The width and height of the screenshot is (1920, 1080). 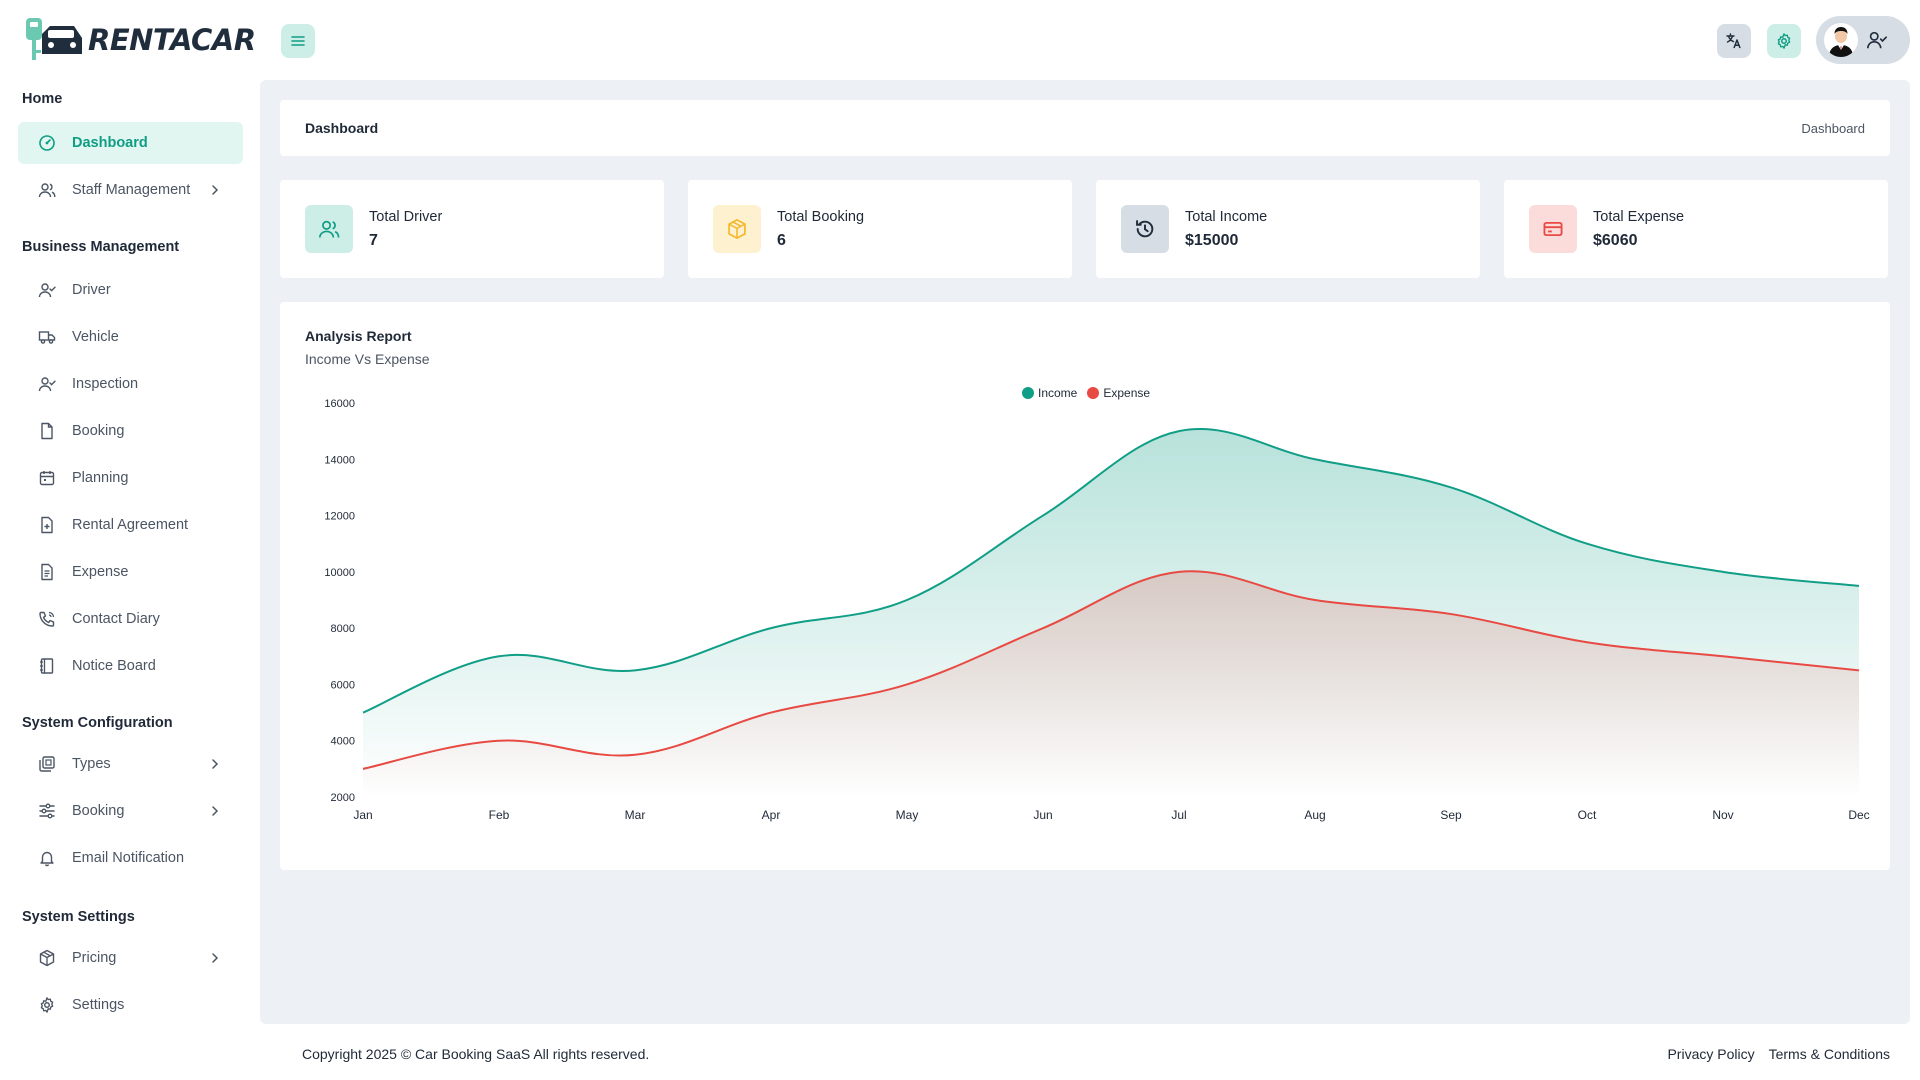 I want to click on terms-conditions-link: Terms & Conditions, so click(x=1829, y=1054).